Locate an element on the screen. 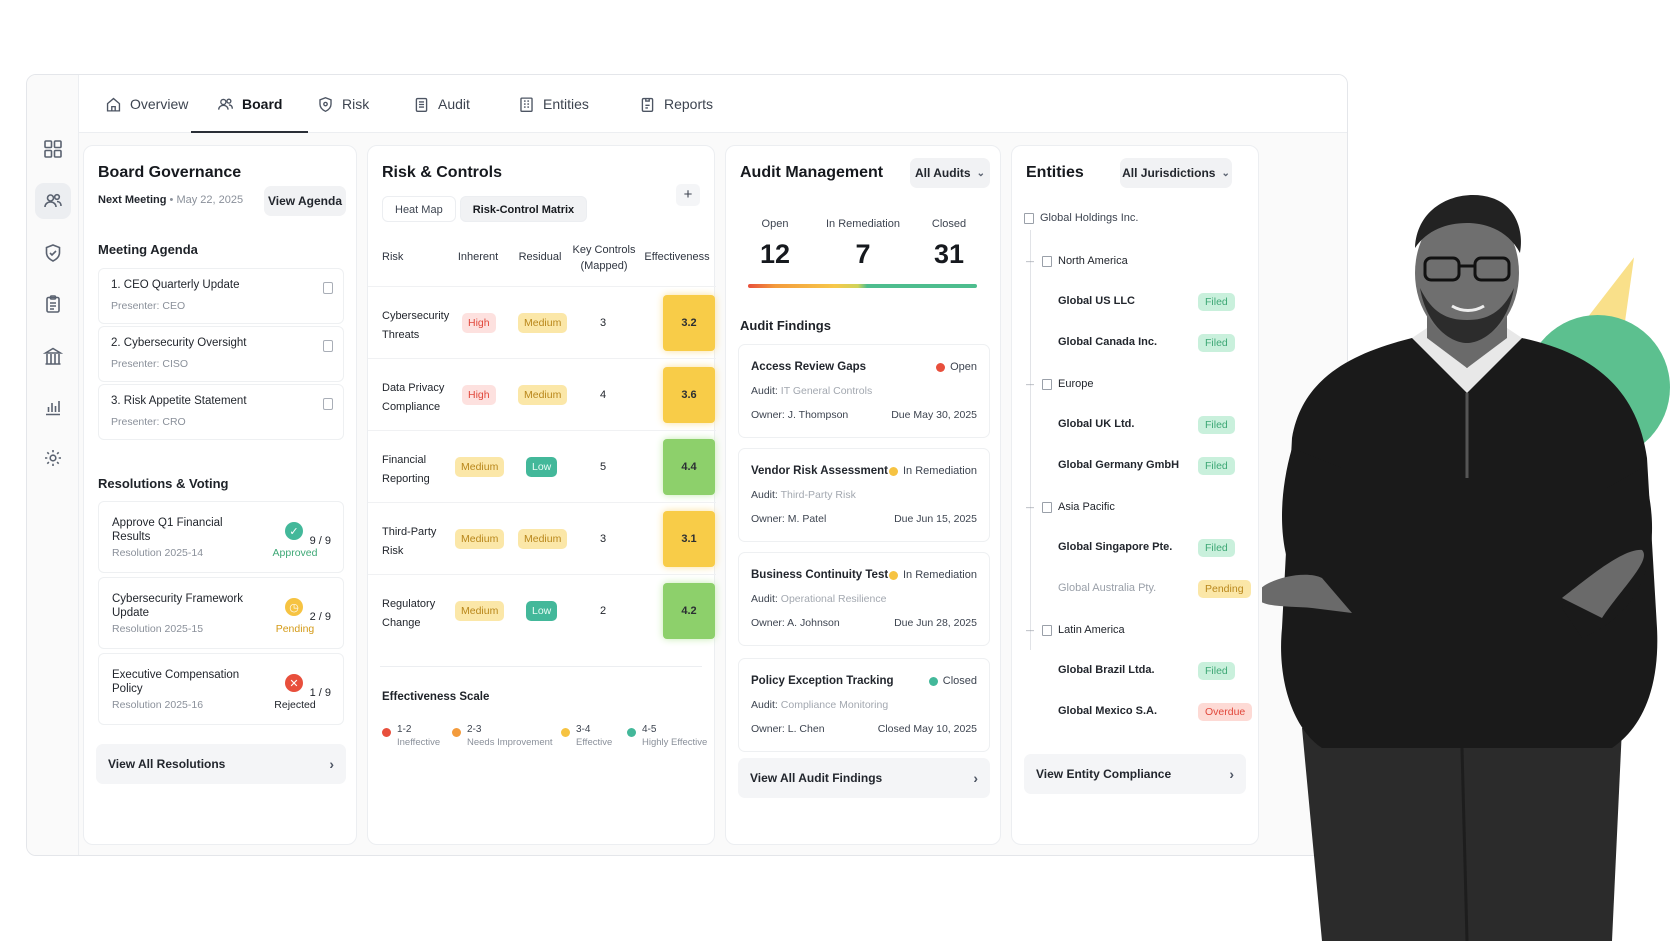 The height and width of the screenshot is (941, 1672). finding-title: Vendor Risk Assessment is located at coordinates (819, 471).